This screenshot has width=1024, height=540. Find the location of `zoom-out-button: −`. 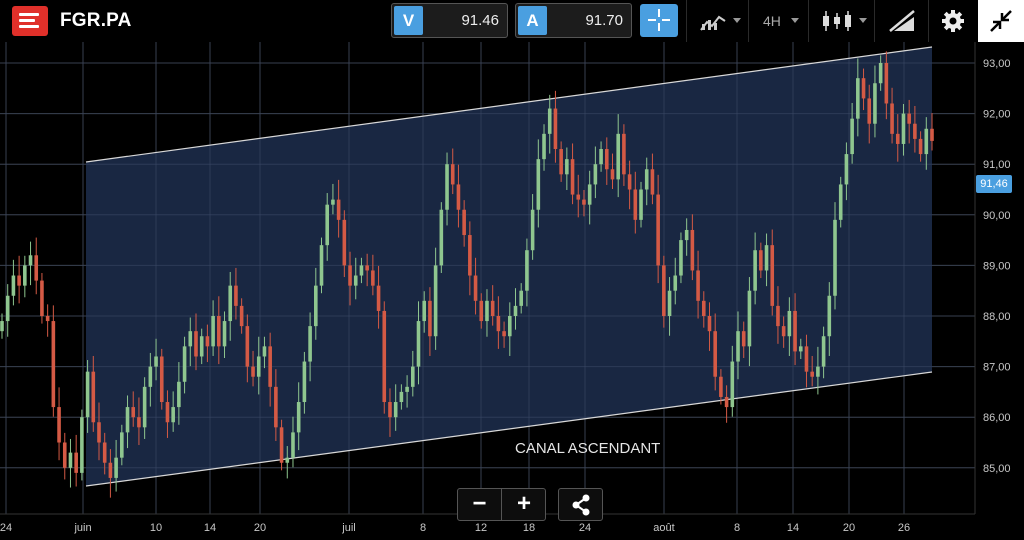

zoom-out-button: − is located at coordinates (480, 504).